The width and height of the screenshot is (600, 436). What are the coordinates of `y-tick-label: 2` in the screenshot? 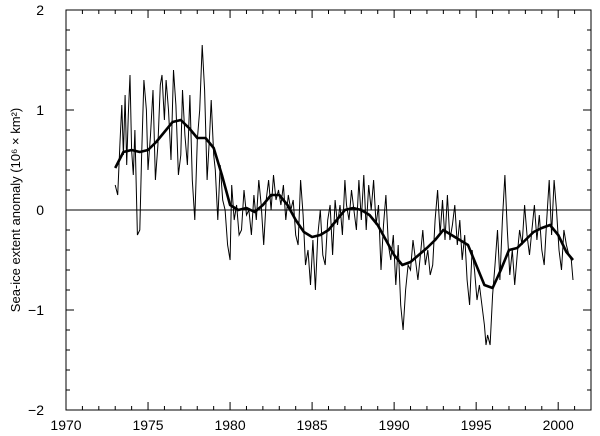 It's located at (40, 10).